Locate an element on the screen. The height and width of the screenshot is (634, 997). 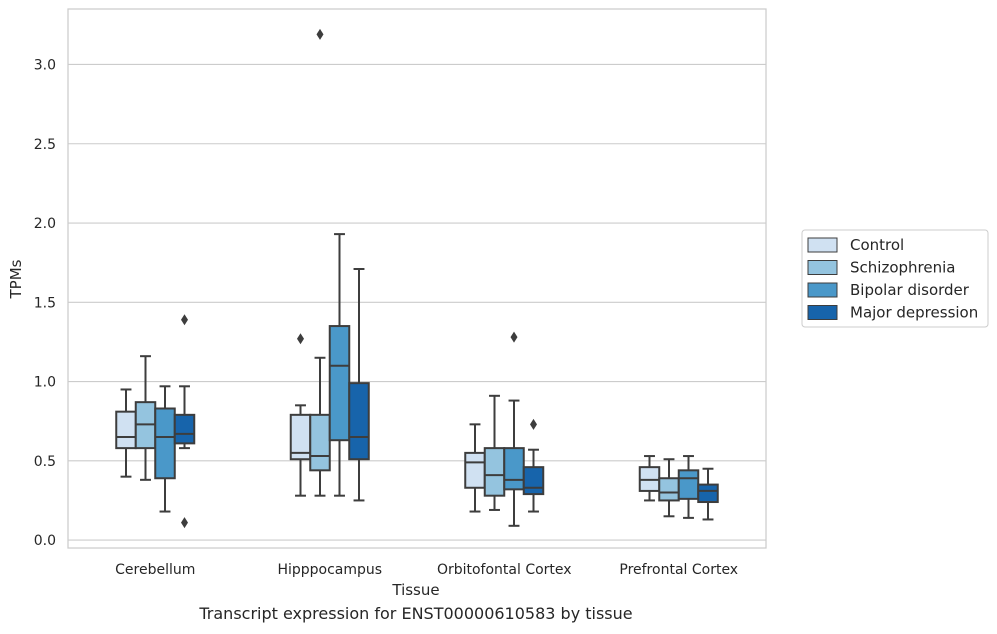
legend-label: Major depression is located at coordinates (914, 313).